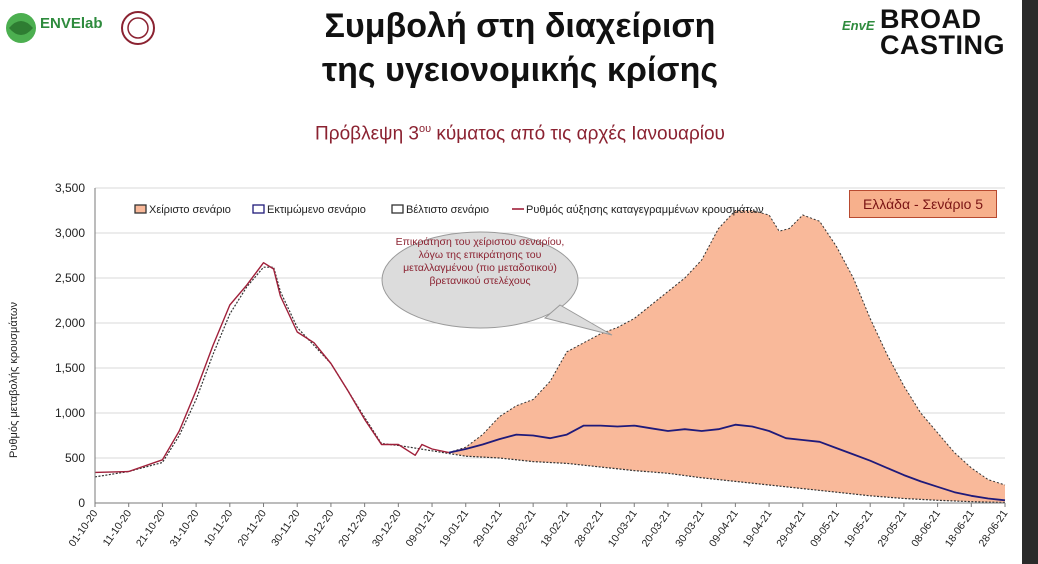 The height and width of the screenshot is (564, 1038). Describe the element at coordinates (727, 462) in the screenshot. I see `estimated-scenario-line` at that location.